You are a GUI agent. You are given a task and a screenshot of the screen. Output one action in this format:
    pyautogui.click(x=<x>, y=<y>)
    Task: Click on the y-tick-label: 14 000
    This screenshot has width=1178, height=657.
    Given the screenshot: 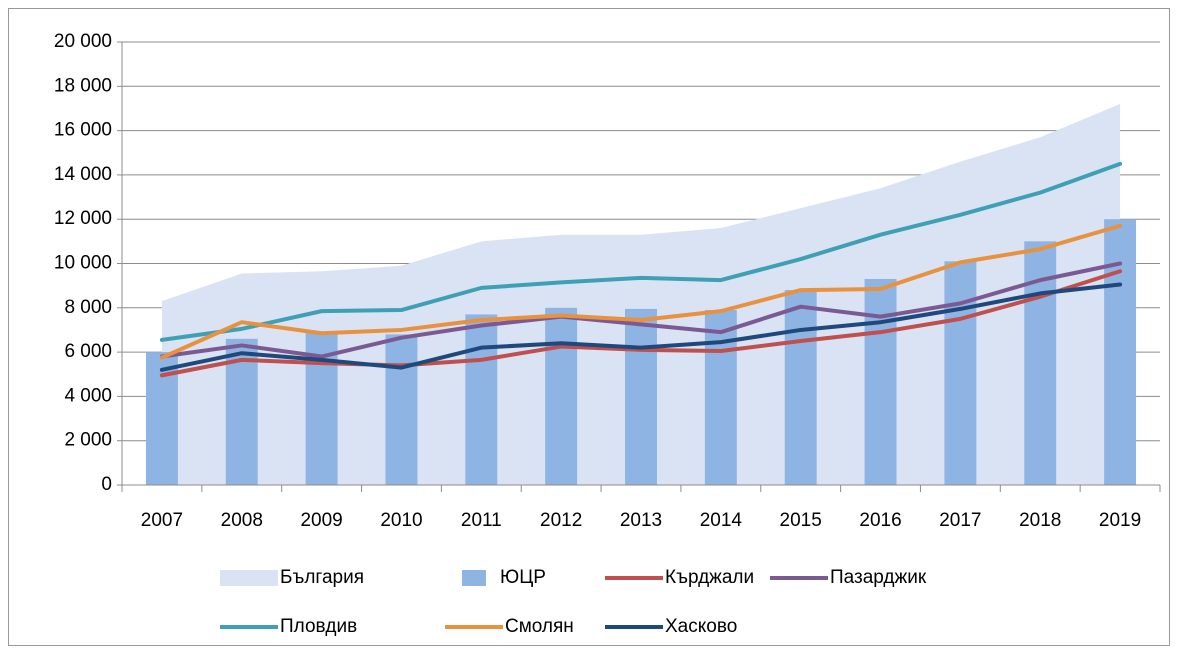 What is the action you would take?
    pyautogui.click(x=83, y=174)
    